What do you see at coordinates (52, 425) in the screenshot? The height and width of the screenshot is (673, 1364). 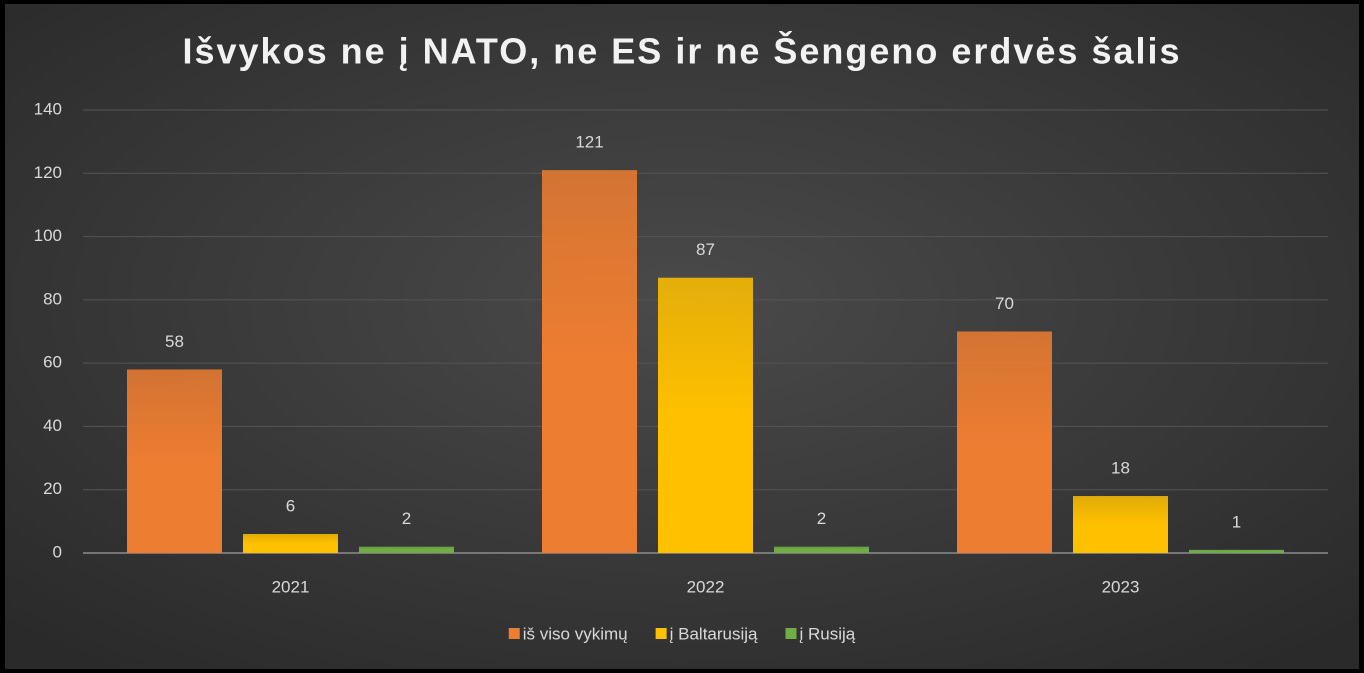 I see `y-tick-label: 40` at bounding box center [52, 425].